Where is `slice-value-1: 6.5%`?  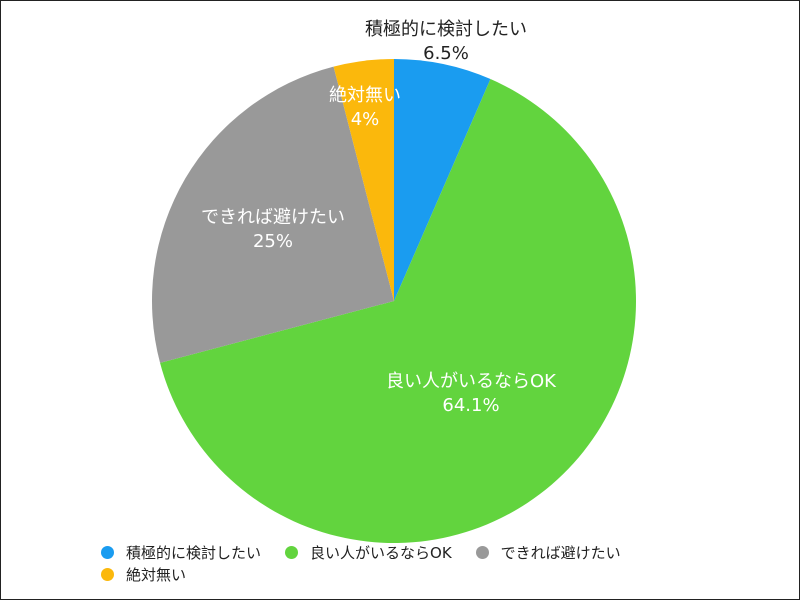 slice-value-1: 6.5% is located at coordinates (446, 53).